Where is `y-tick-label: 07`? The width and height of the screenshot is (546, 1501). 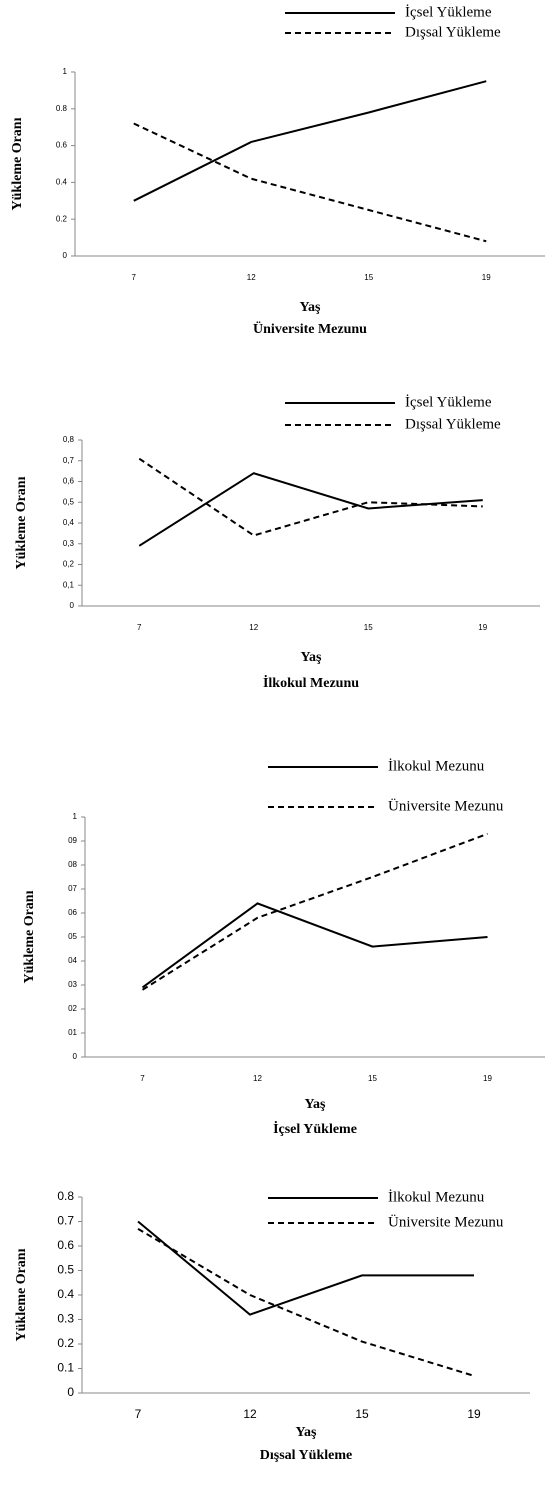
y-tick-label: 07 is located at coordinates (72, 888).